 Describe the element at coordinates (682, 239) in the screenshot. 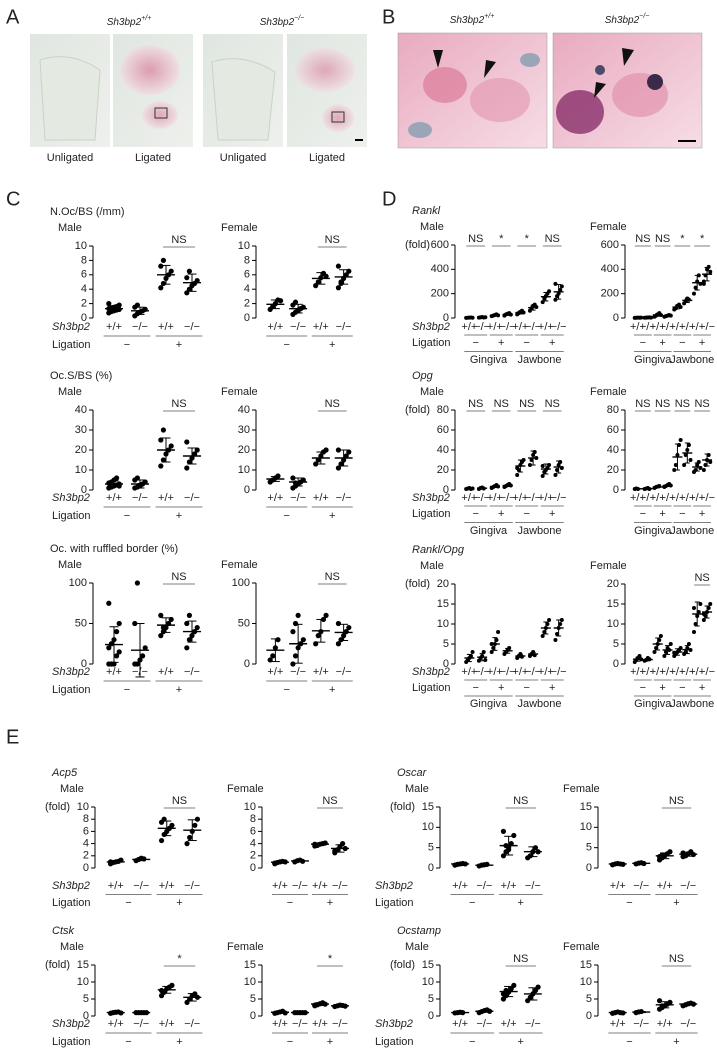

I see `significance-label: *` at that location.